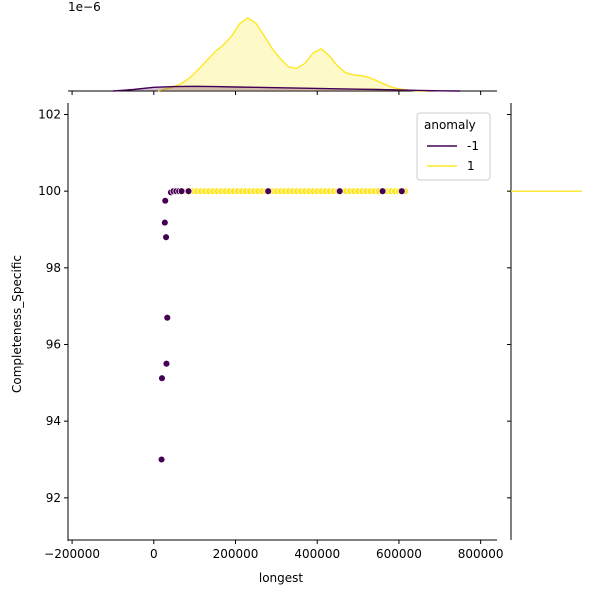  I want to click on legend-label-neg1: -1, so click(473, 146).